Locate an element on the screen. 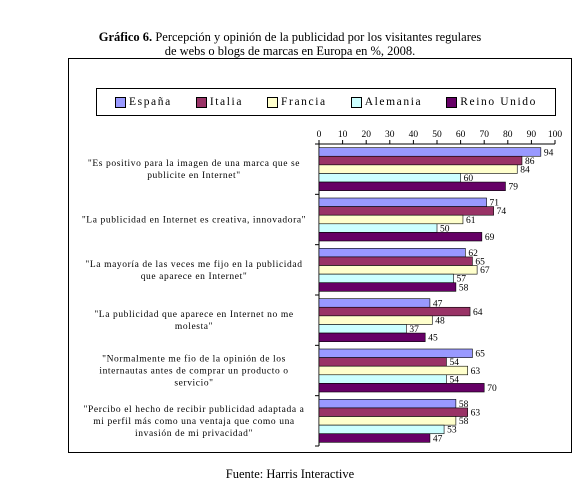 This screenshot has width=580, height=491. data-label: 50 is located at coordinates (445, 229).